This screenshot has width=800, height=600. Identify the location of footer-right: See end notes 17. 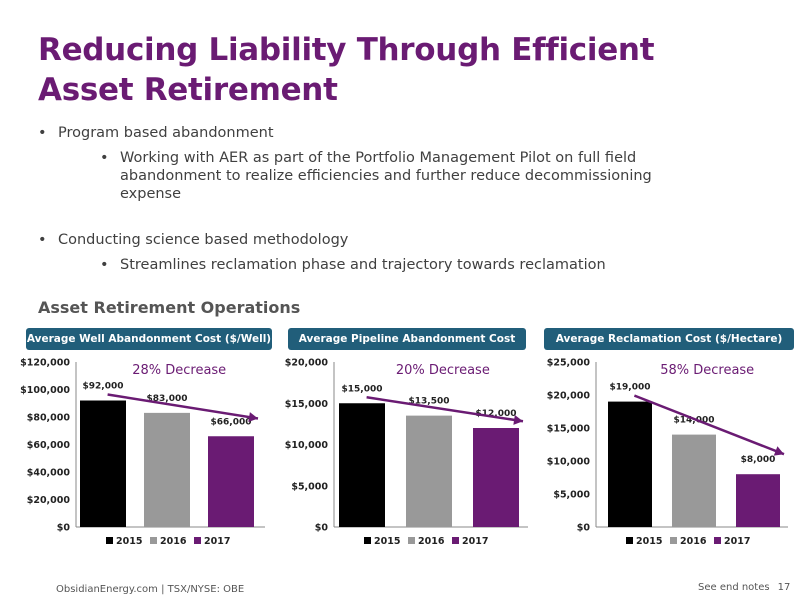
(744, 587).